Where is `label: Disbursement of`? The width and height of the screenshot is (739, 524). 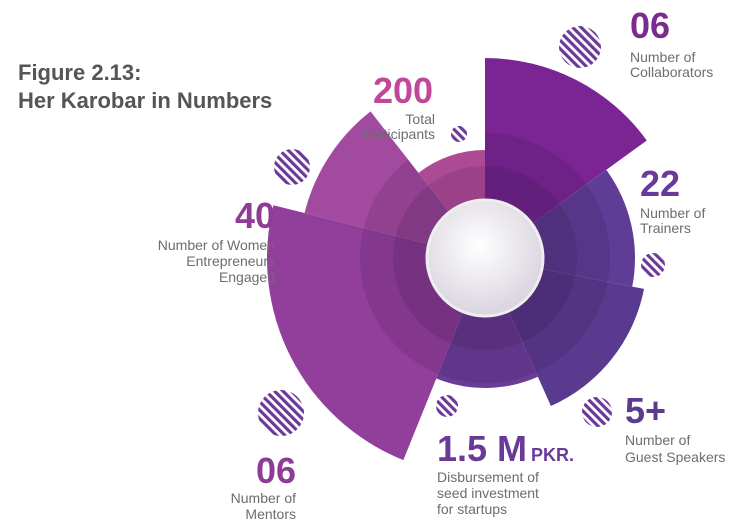
label: Disbursement of is located at coordinates (488, 477).